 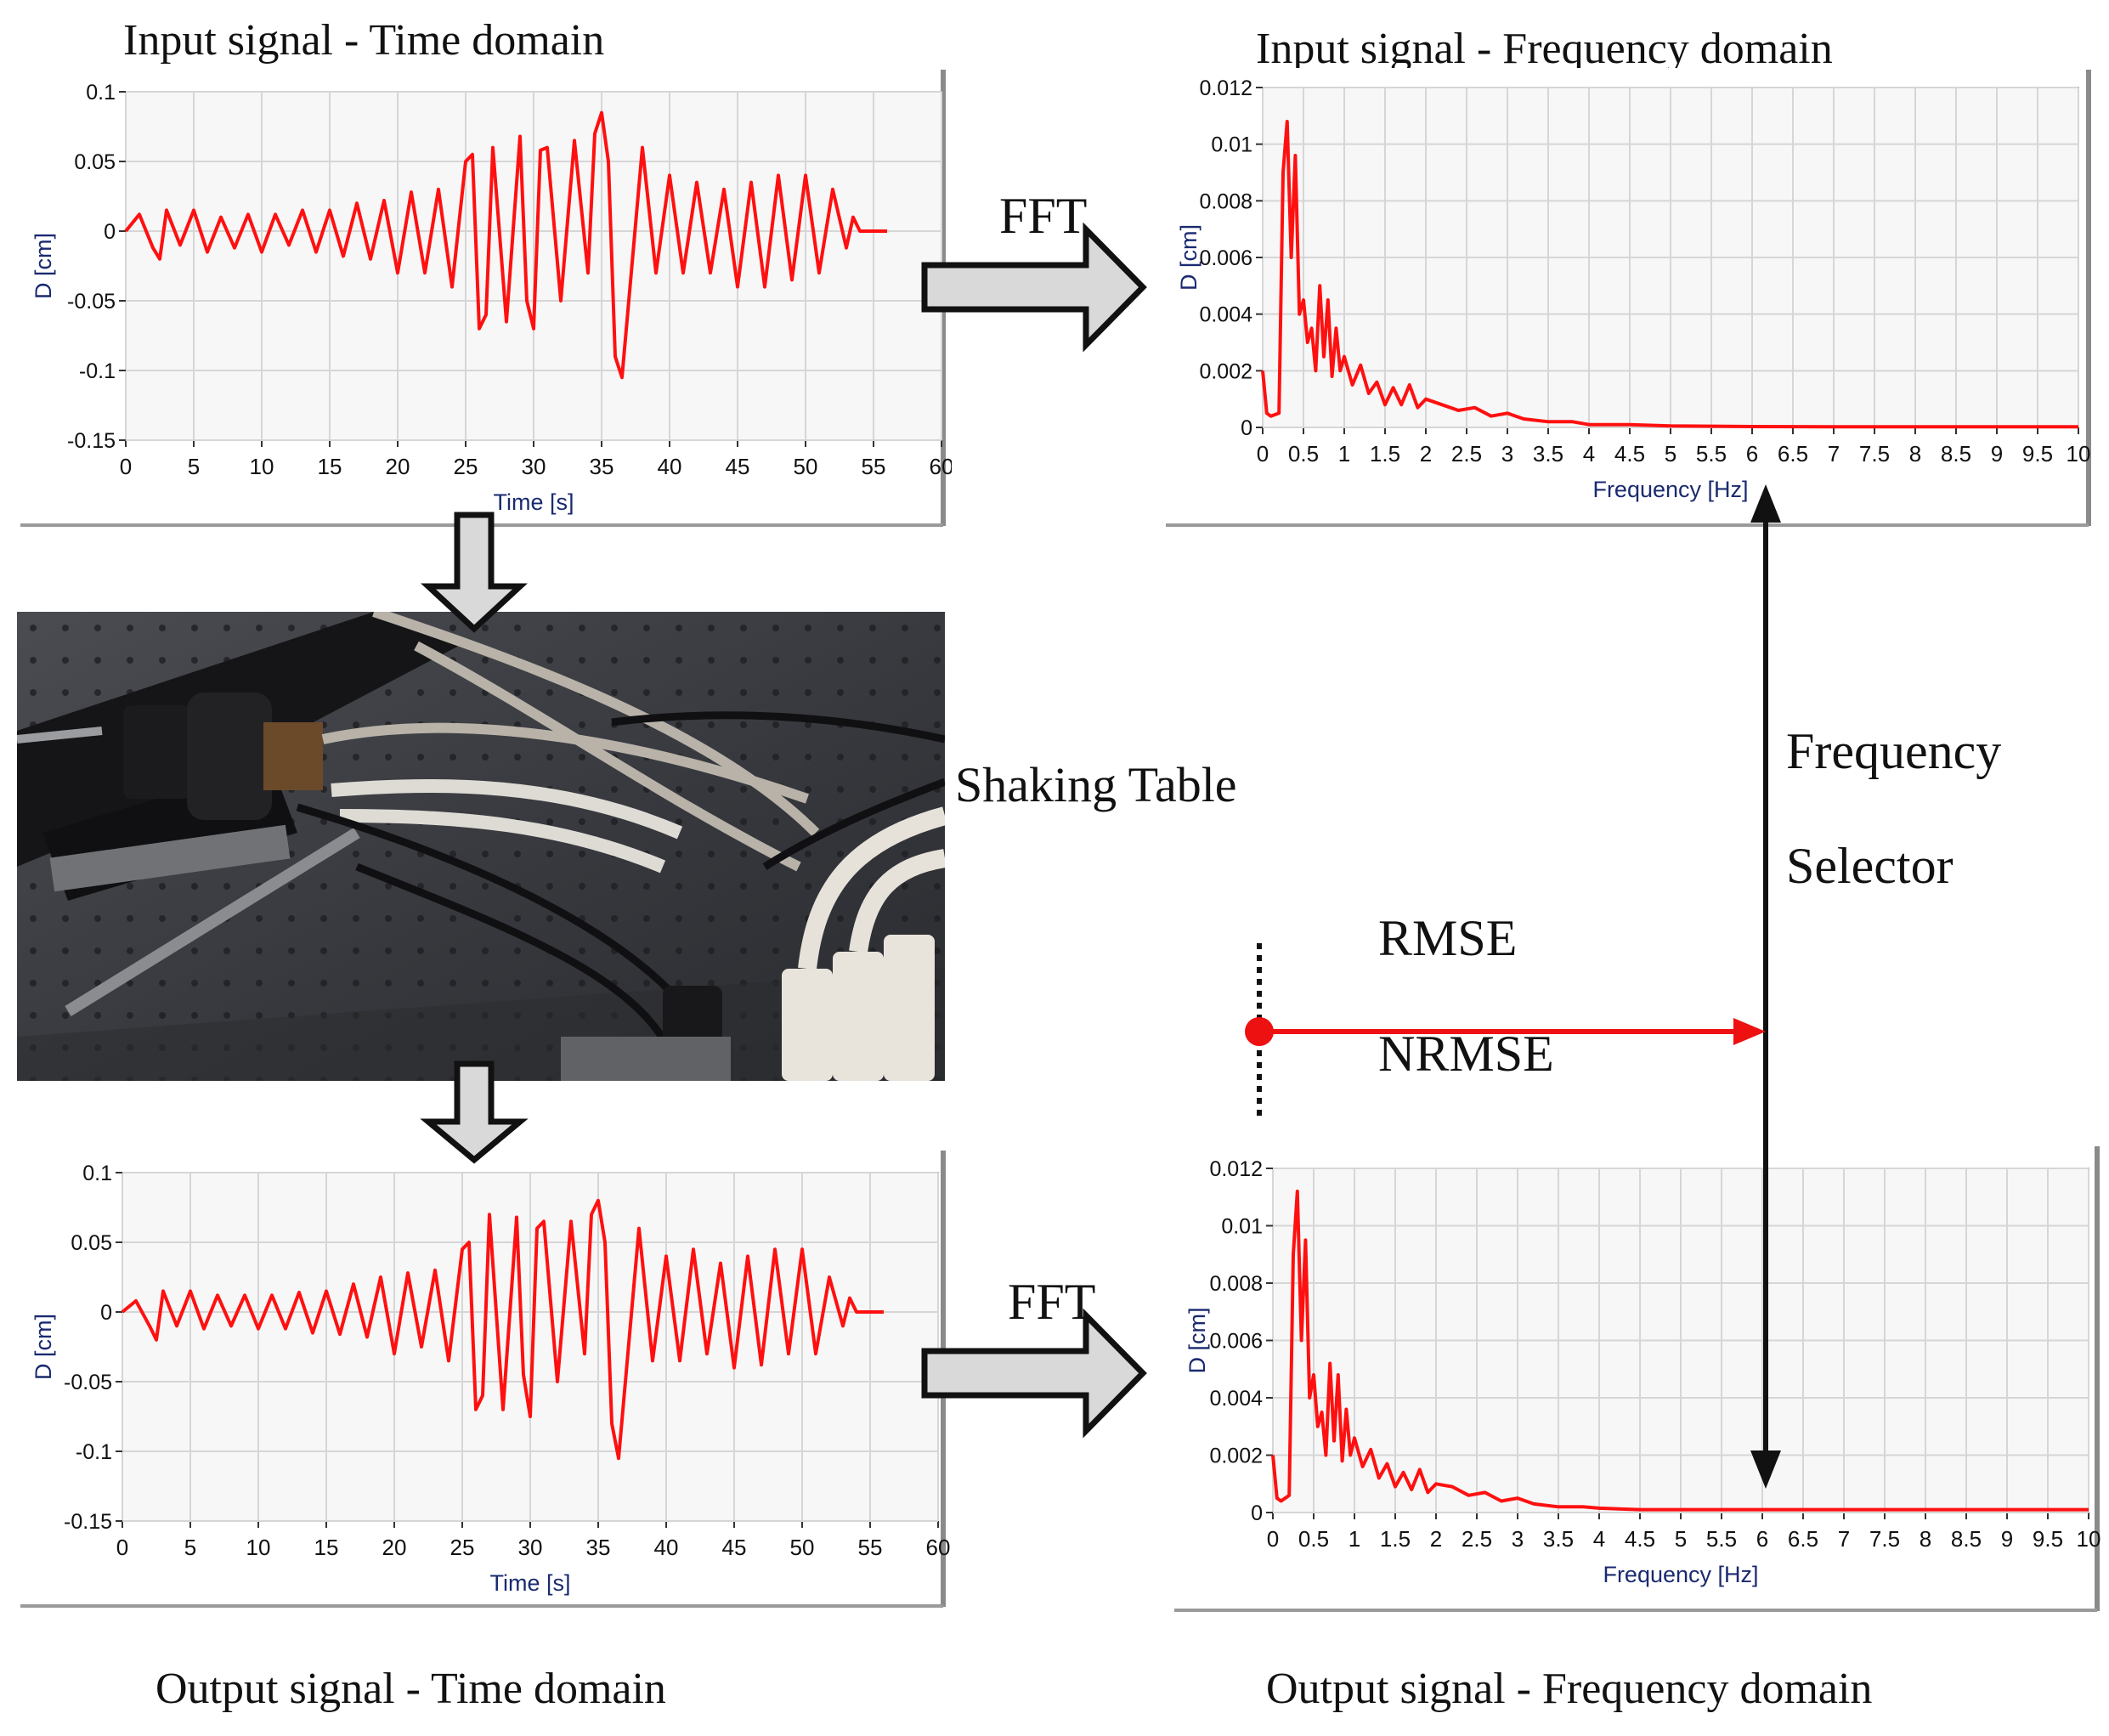 What do you see at coordinates (738, 467) in the screenshot?
I see `x-tick-label: 45` at bounding box center [738, 467].